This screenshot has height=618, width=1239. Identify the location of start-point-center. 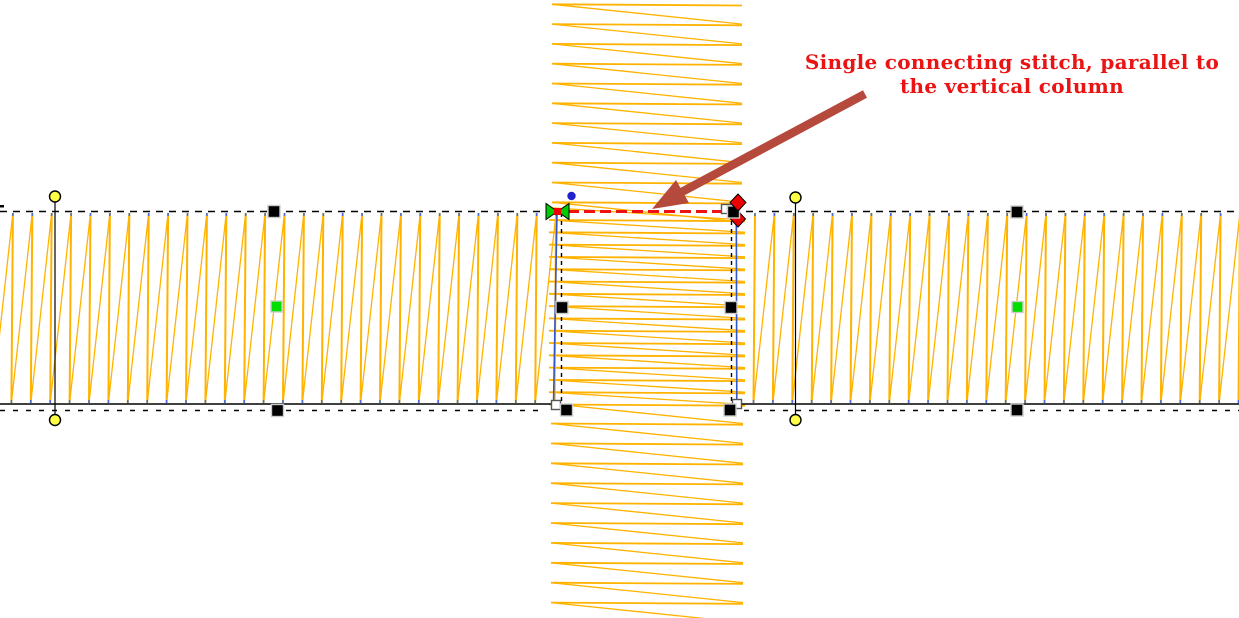
(557, 211).